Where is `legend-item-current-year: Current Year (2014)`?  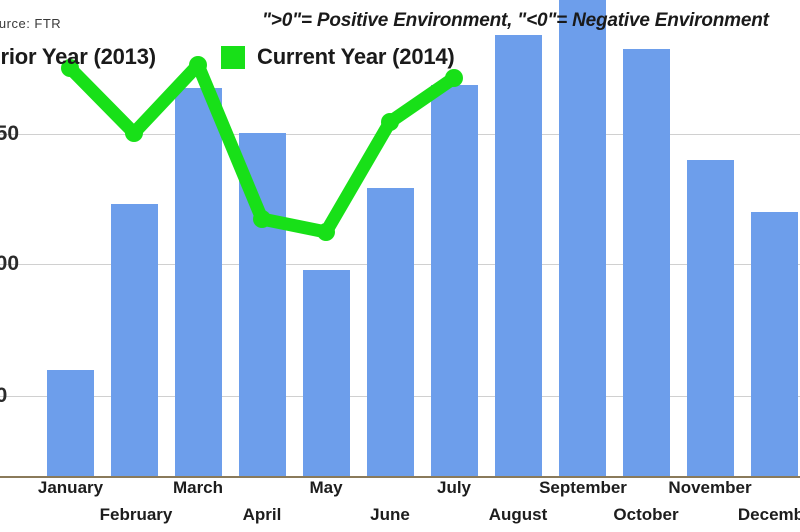 legend-item-current-year: Current Year (2014) is located at coordinates (338, 57).